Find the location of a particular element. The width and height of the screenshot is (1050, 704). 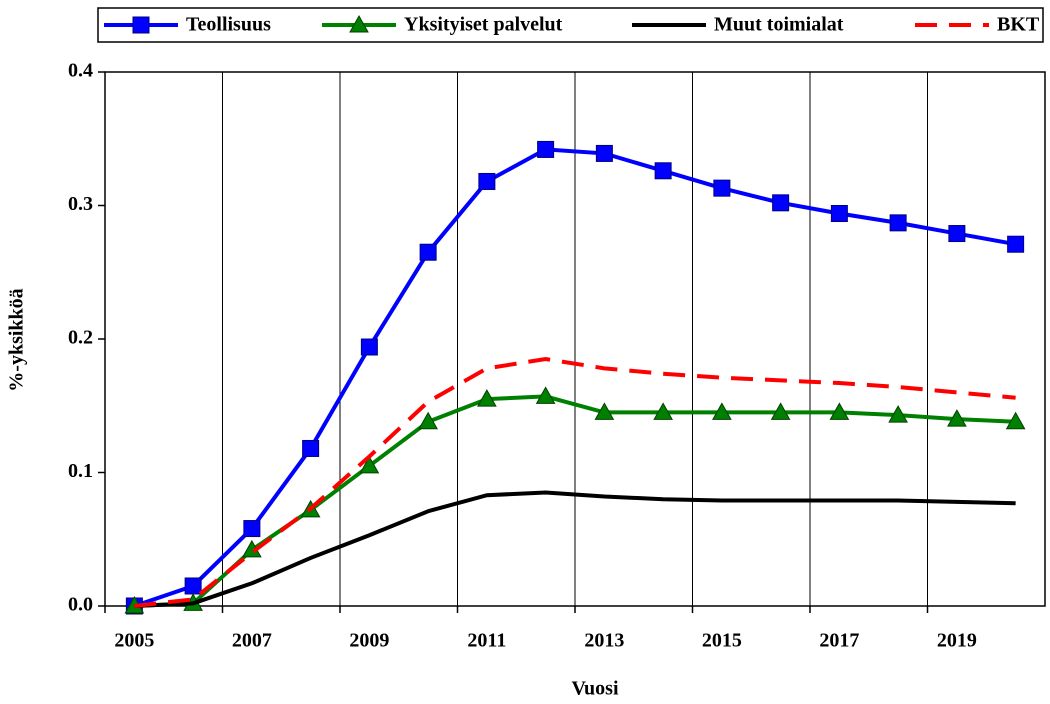

x-tick-label: 2007 is located at coordinates (252, 641).